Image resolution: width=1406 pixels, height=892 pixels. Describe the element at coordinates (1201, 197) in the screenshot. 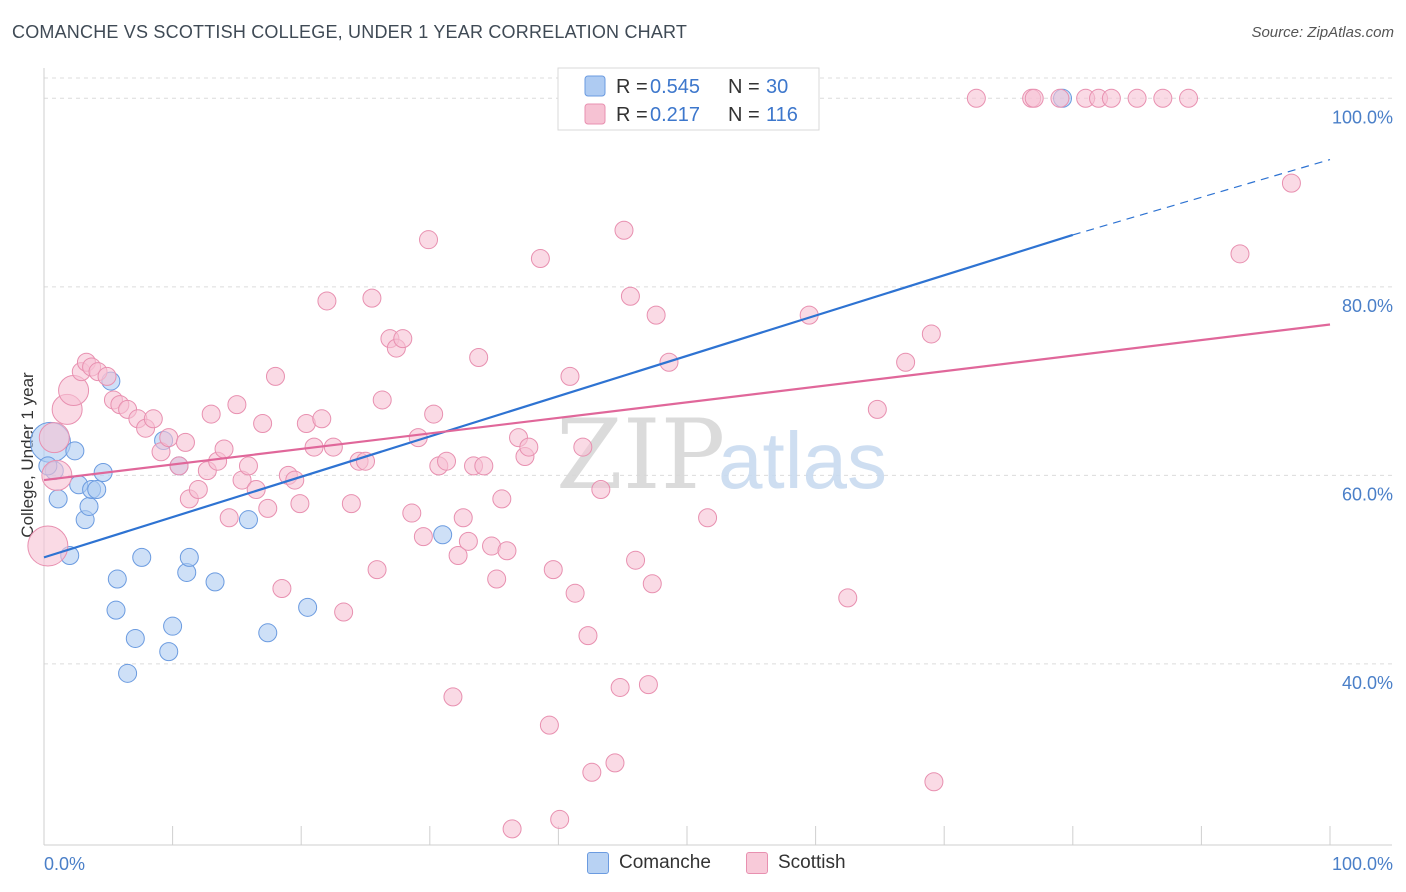

I see `comanche-trend-extension` at that location.